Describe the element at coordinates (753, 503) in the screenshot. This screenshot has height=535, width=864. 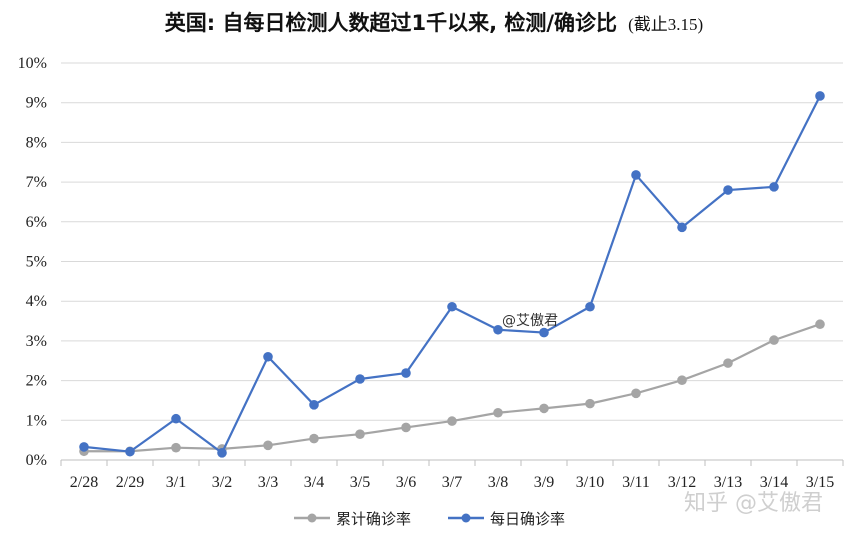
I see `corner-watermark: 知乎 @艾傲君` at that location.